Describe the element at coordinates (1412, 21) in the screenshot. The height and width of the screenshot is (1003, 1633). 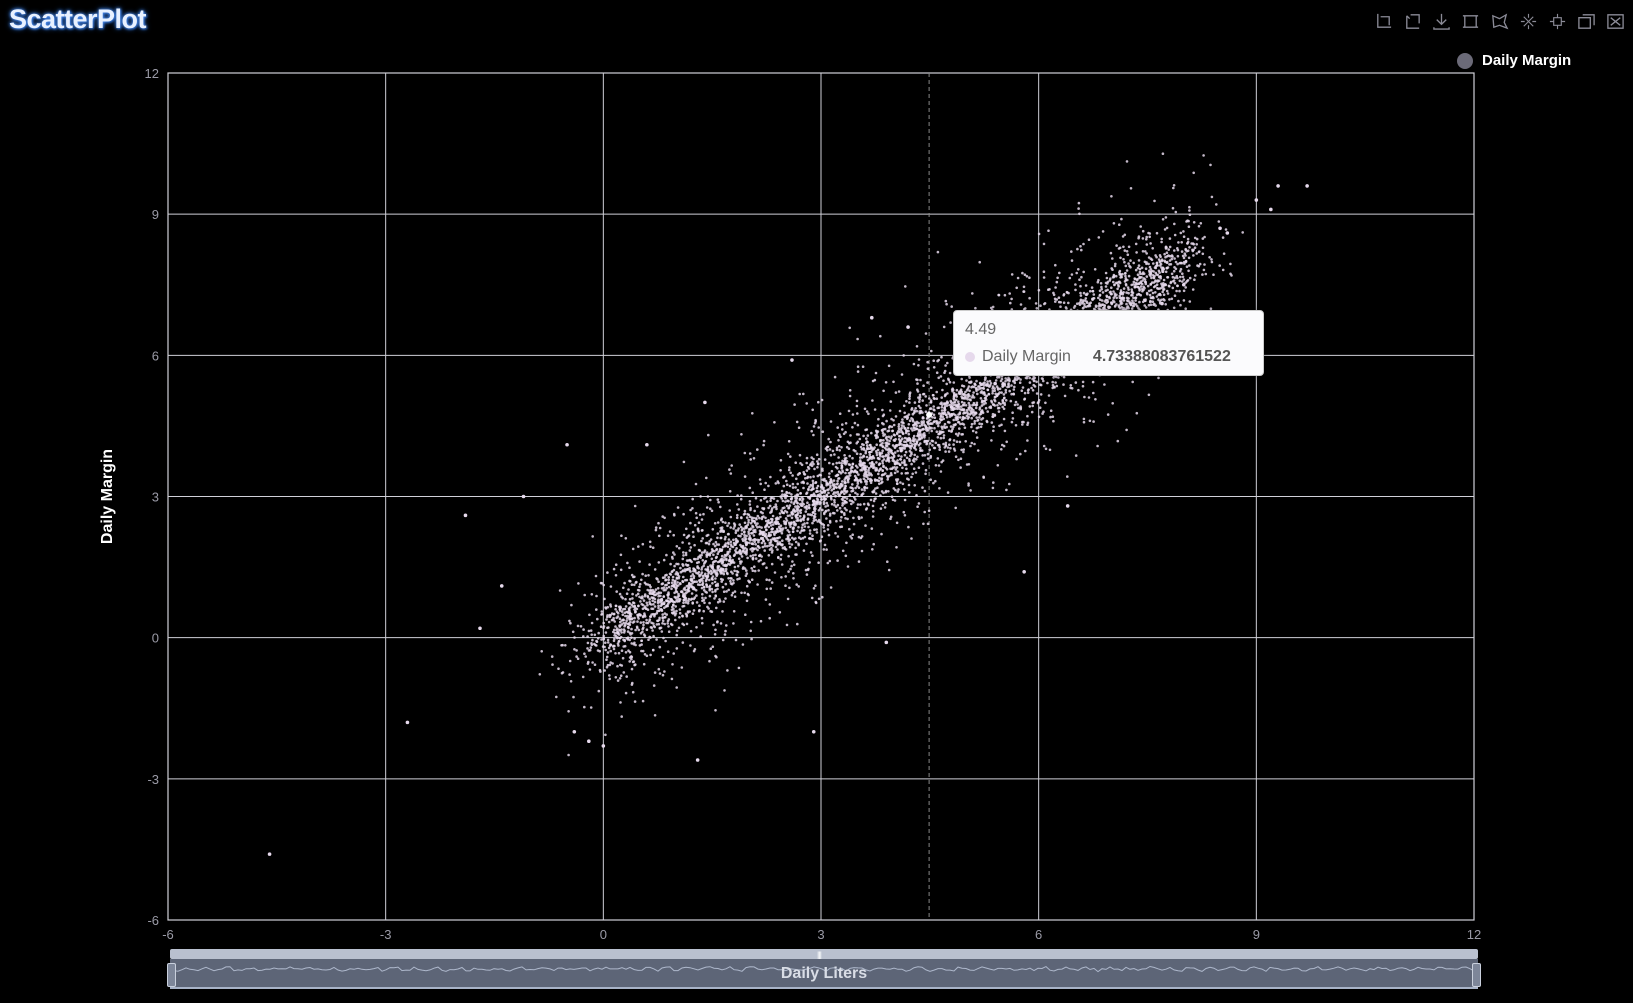
I see `zoom-reset-icon` at that location.